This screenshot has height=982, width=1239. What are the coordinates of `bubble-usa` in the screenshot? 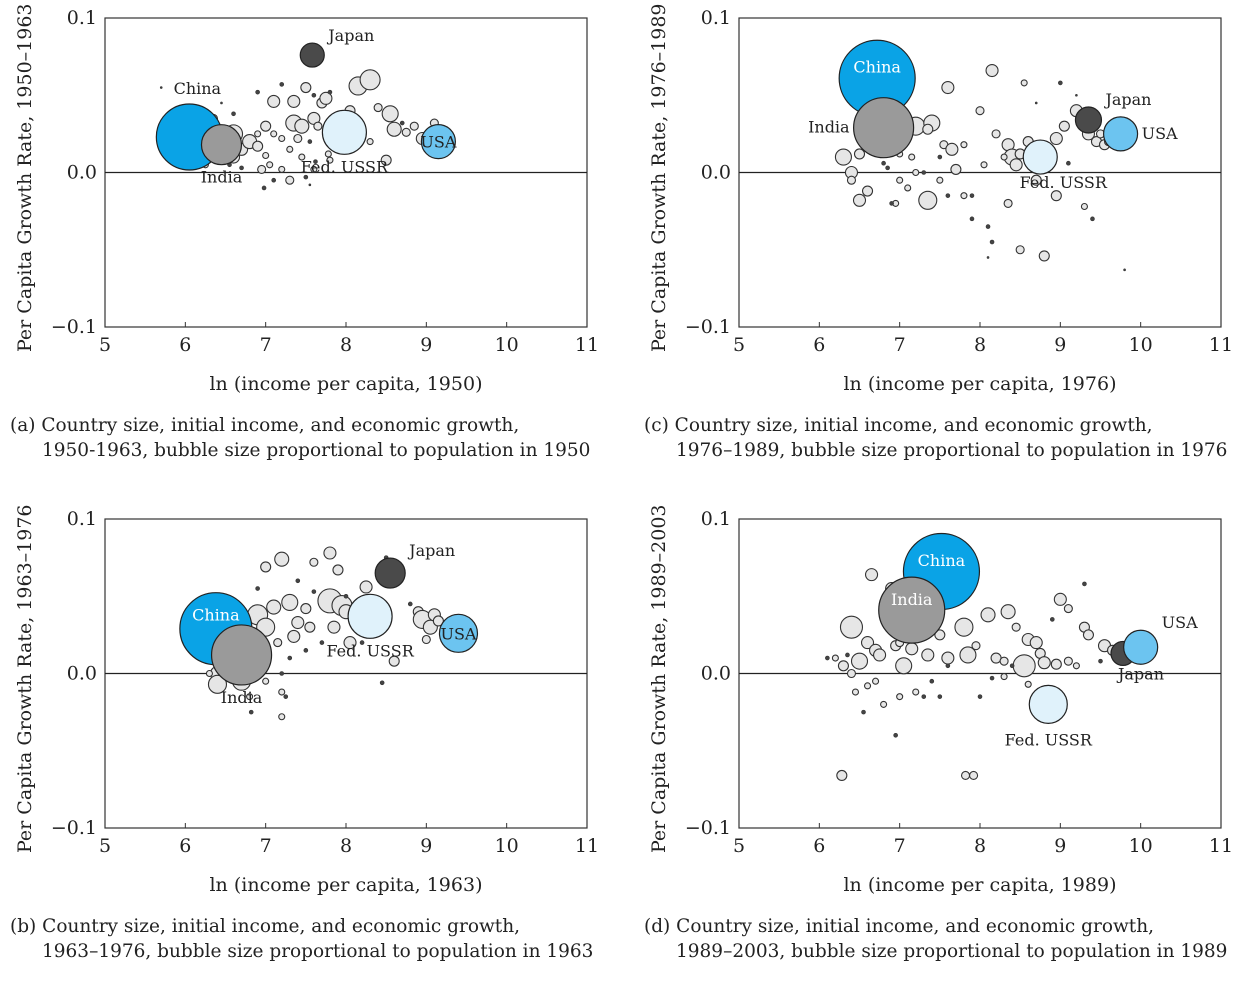 It's located at (1120, 134).